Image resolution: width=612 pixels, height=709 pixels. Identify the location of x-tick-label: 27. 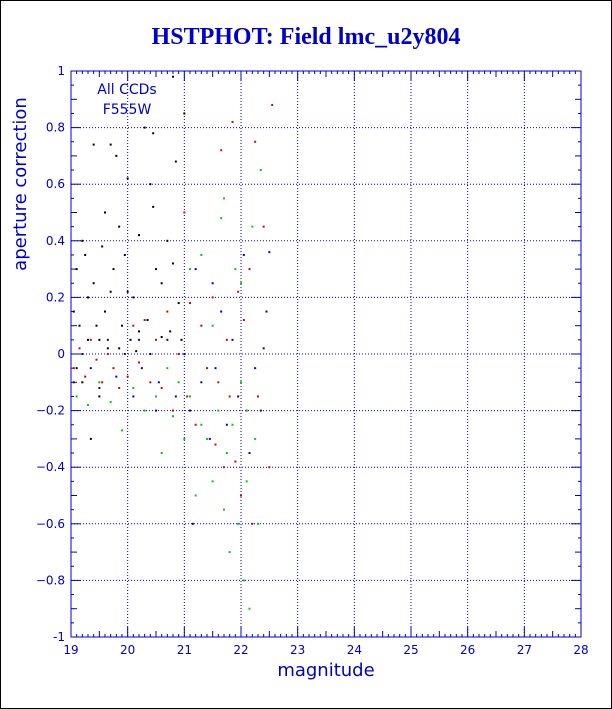
(524, 650).